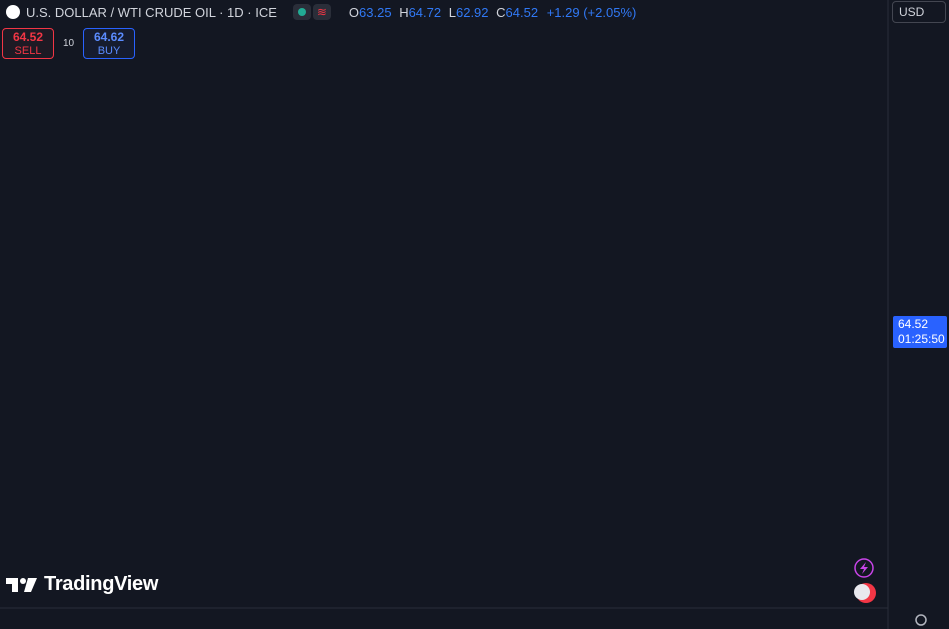  I want to click on status-pills: ≋, so click(311, 12).